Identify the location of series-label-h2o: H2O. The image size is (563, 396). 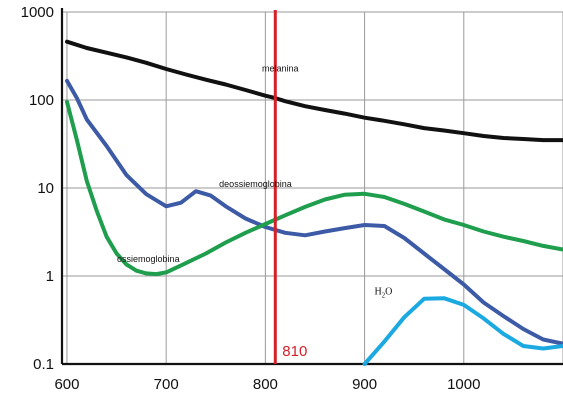
(383, 292).